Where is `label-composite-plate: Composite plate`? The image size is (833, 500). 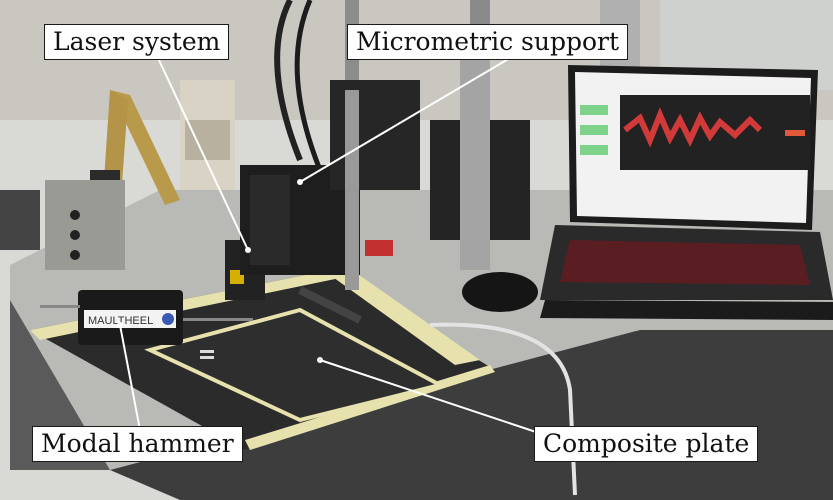 label-composite-plate: Composite plate is located at coordinates (646, 444).